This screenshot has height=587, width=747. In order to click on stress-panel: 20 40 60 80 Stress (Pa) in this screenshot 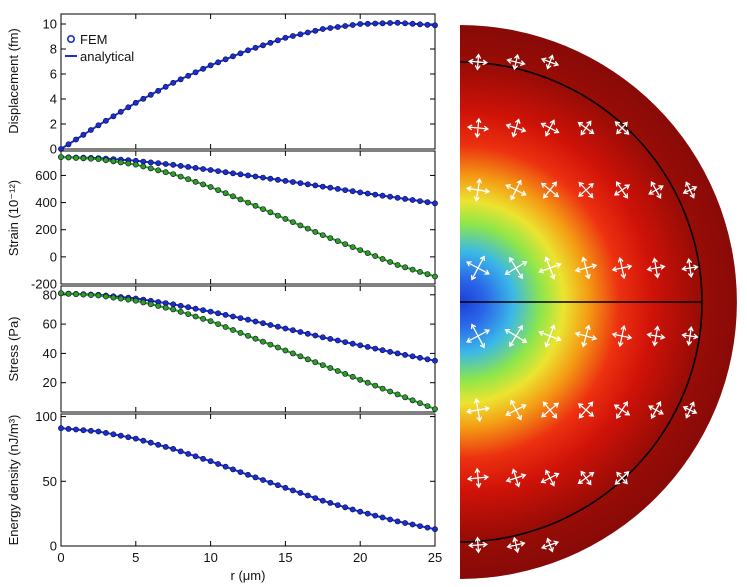, I will do `click(222, 349)`.